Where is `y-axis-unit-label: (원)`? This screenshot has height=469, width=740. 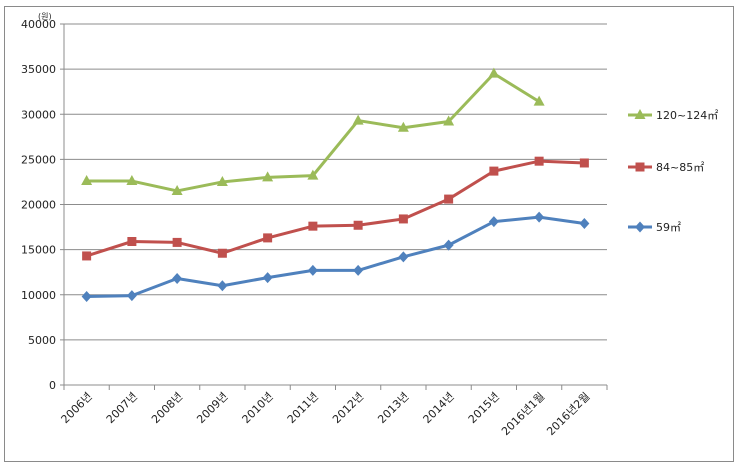 y-axis-unit-label: (원) is located at coordinates (45, 16).